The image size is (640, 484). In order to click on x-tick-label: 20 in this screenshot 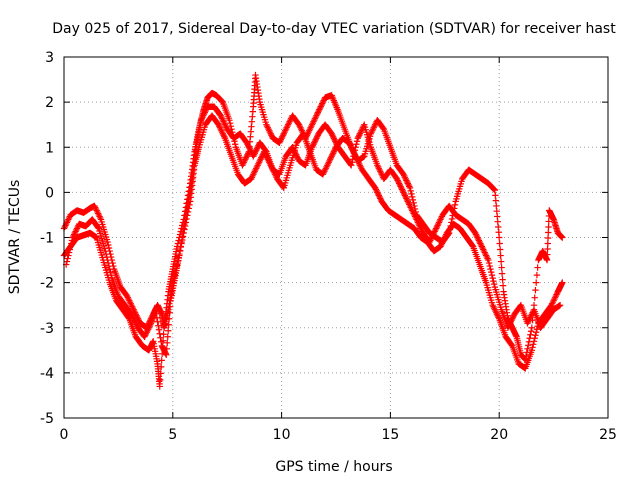, I will do `click(499, 435)`.